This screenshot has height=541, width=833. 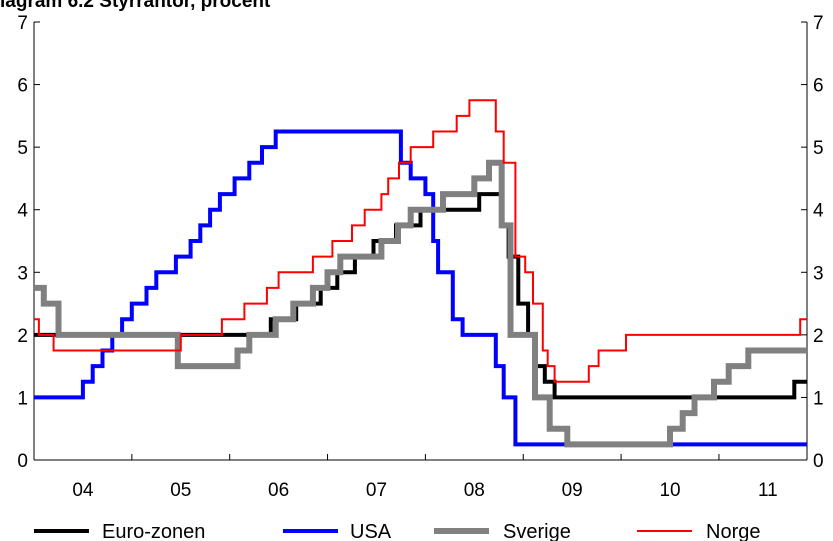 What do you see at coordinates (22, 23) in the screenshot?
I see `y-tick-label-left: 7` at bounding box center [22, 23].